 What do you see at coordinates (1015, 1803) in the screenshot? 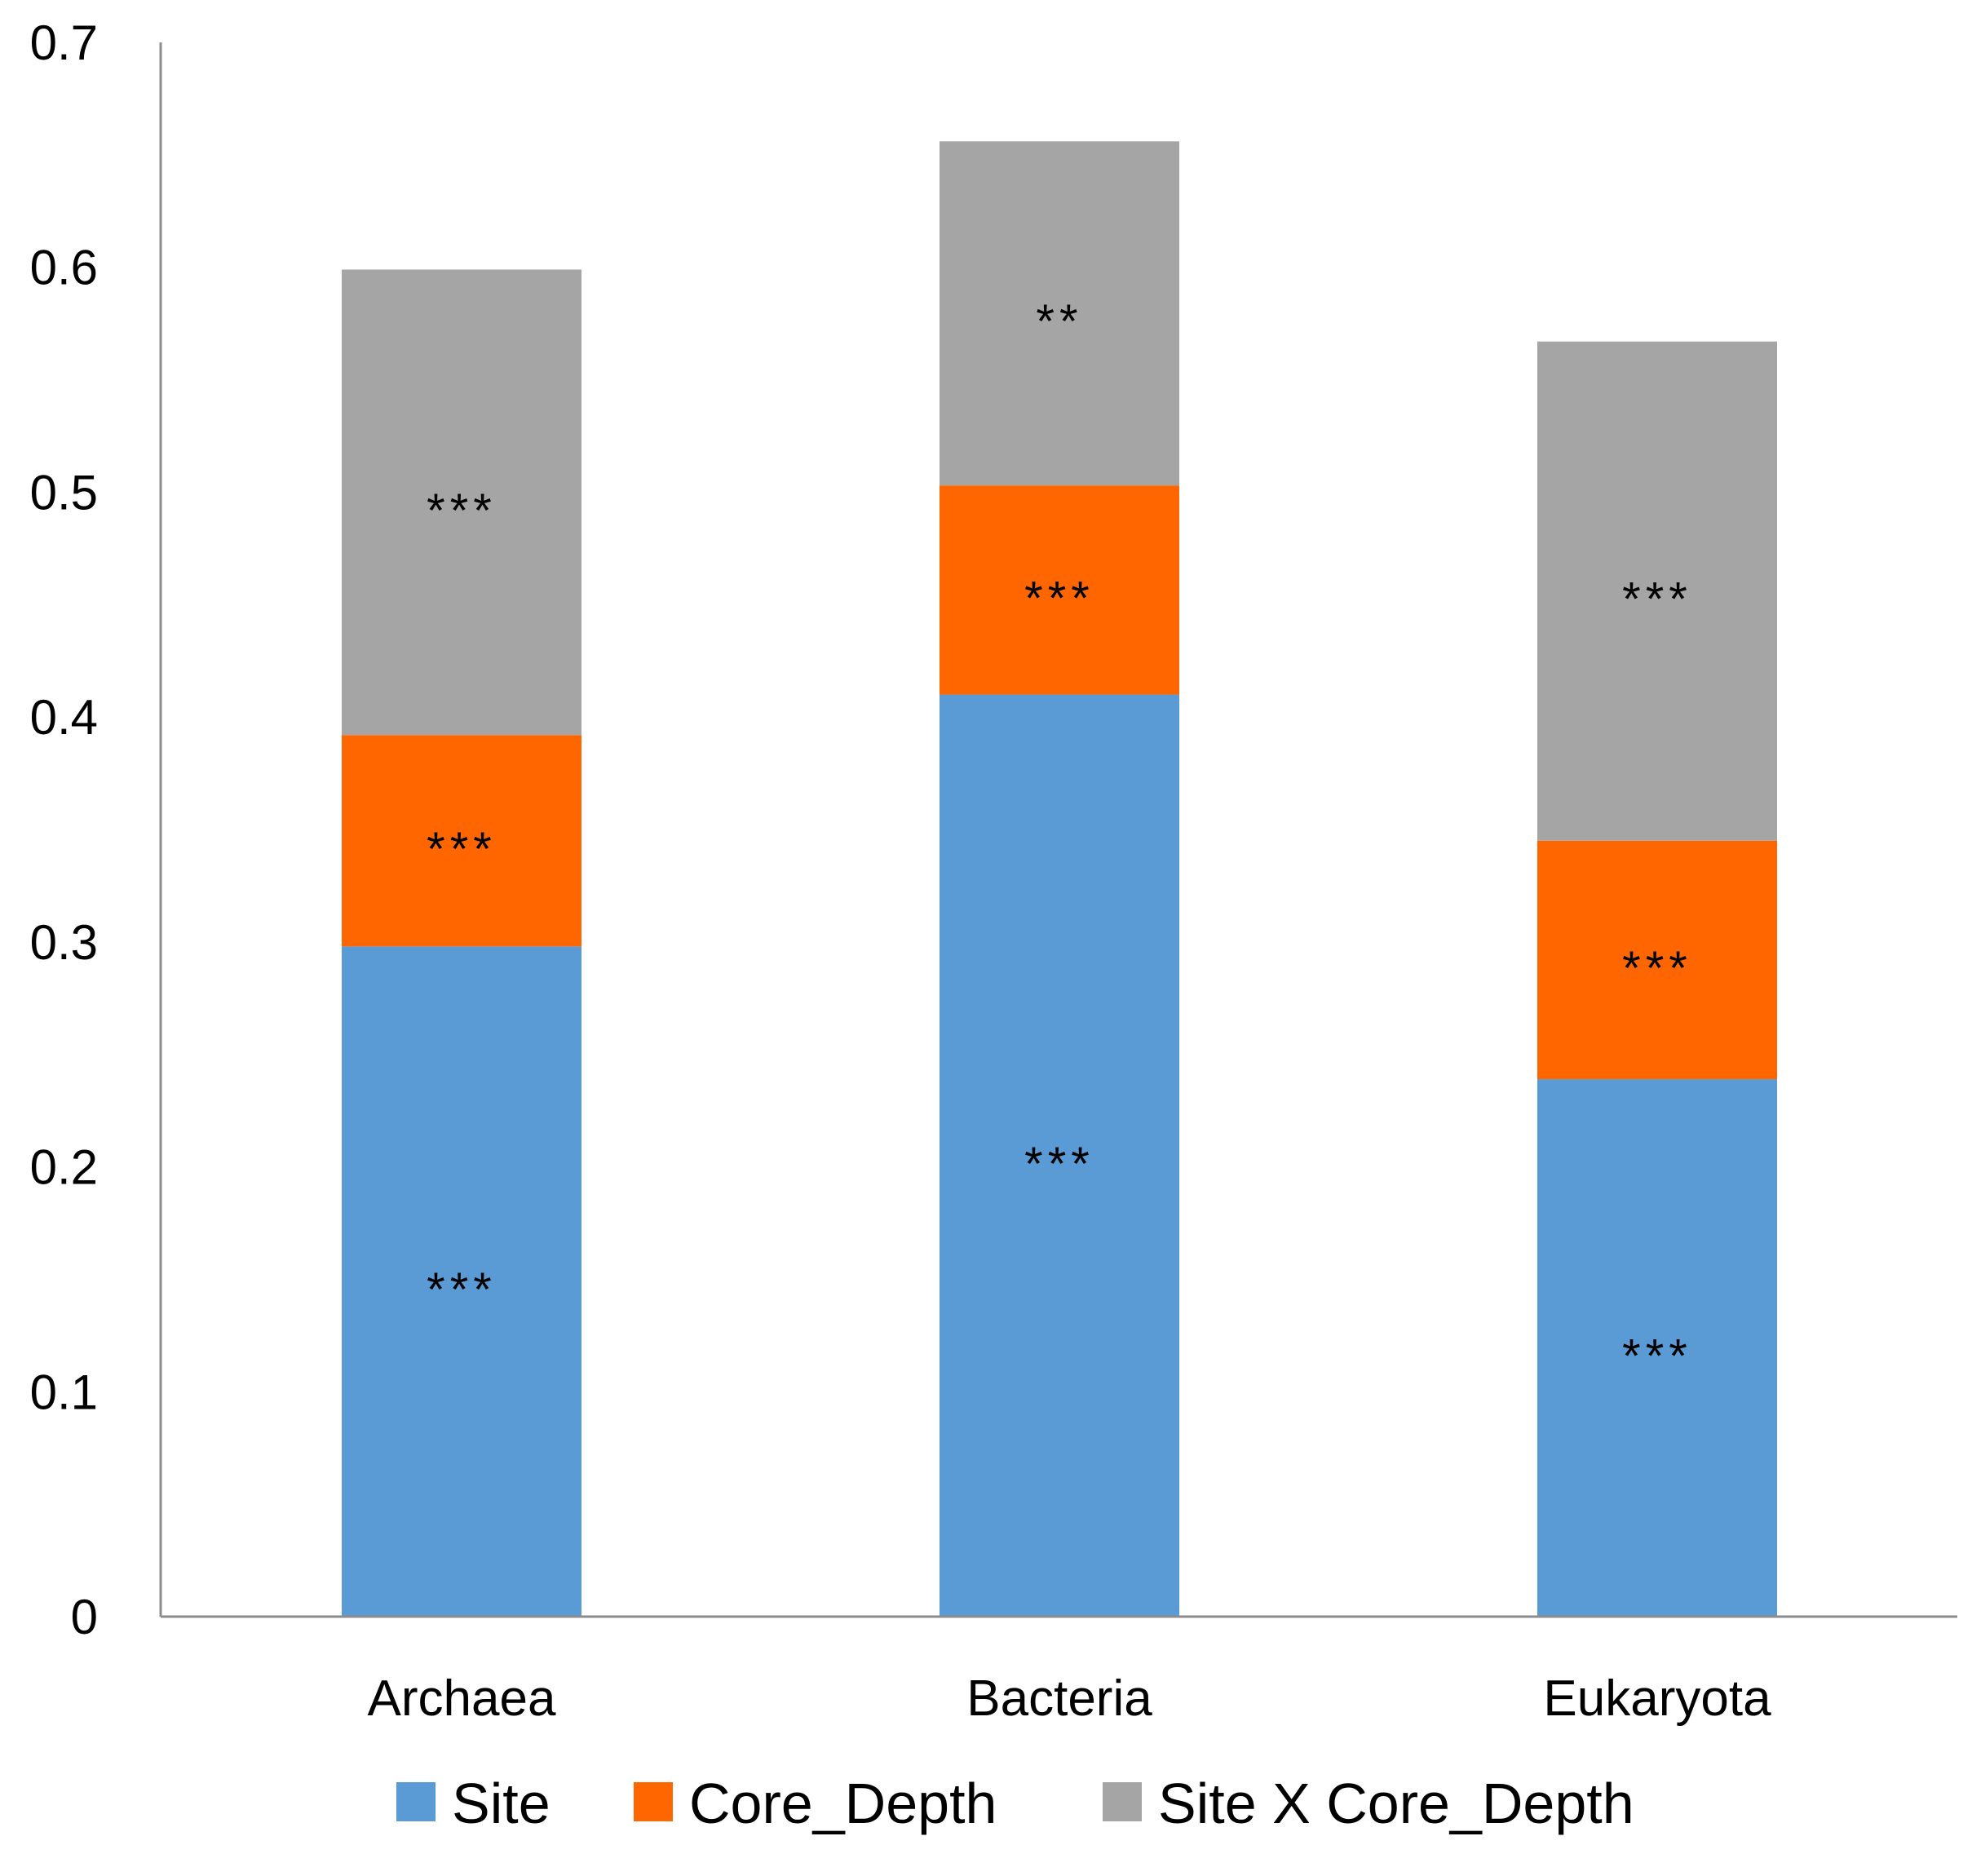
I see `legend: Site Core_Depth Site X Core_Depth` at bounding box center [1015, 1803].